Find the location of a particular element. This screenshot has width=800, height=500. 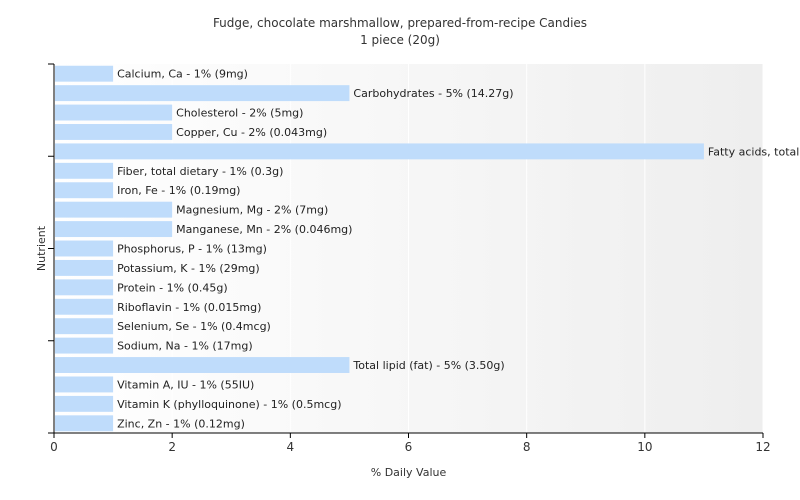

bar-label: Iron, Fe - 1% (0.19mg) is located at coordinates (178, 190).